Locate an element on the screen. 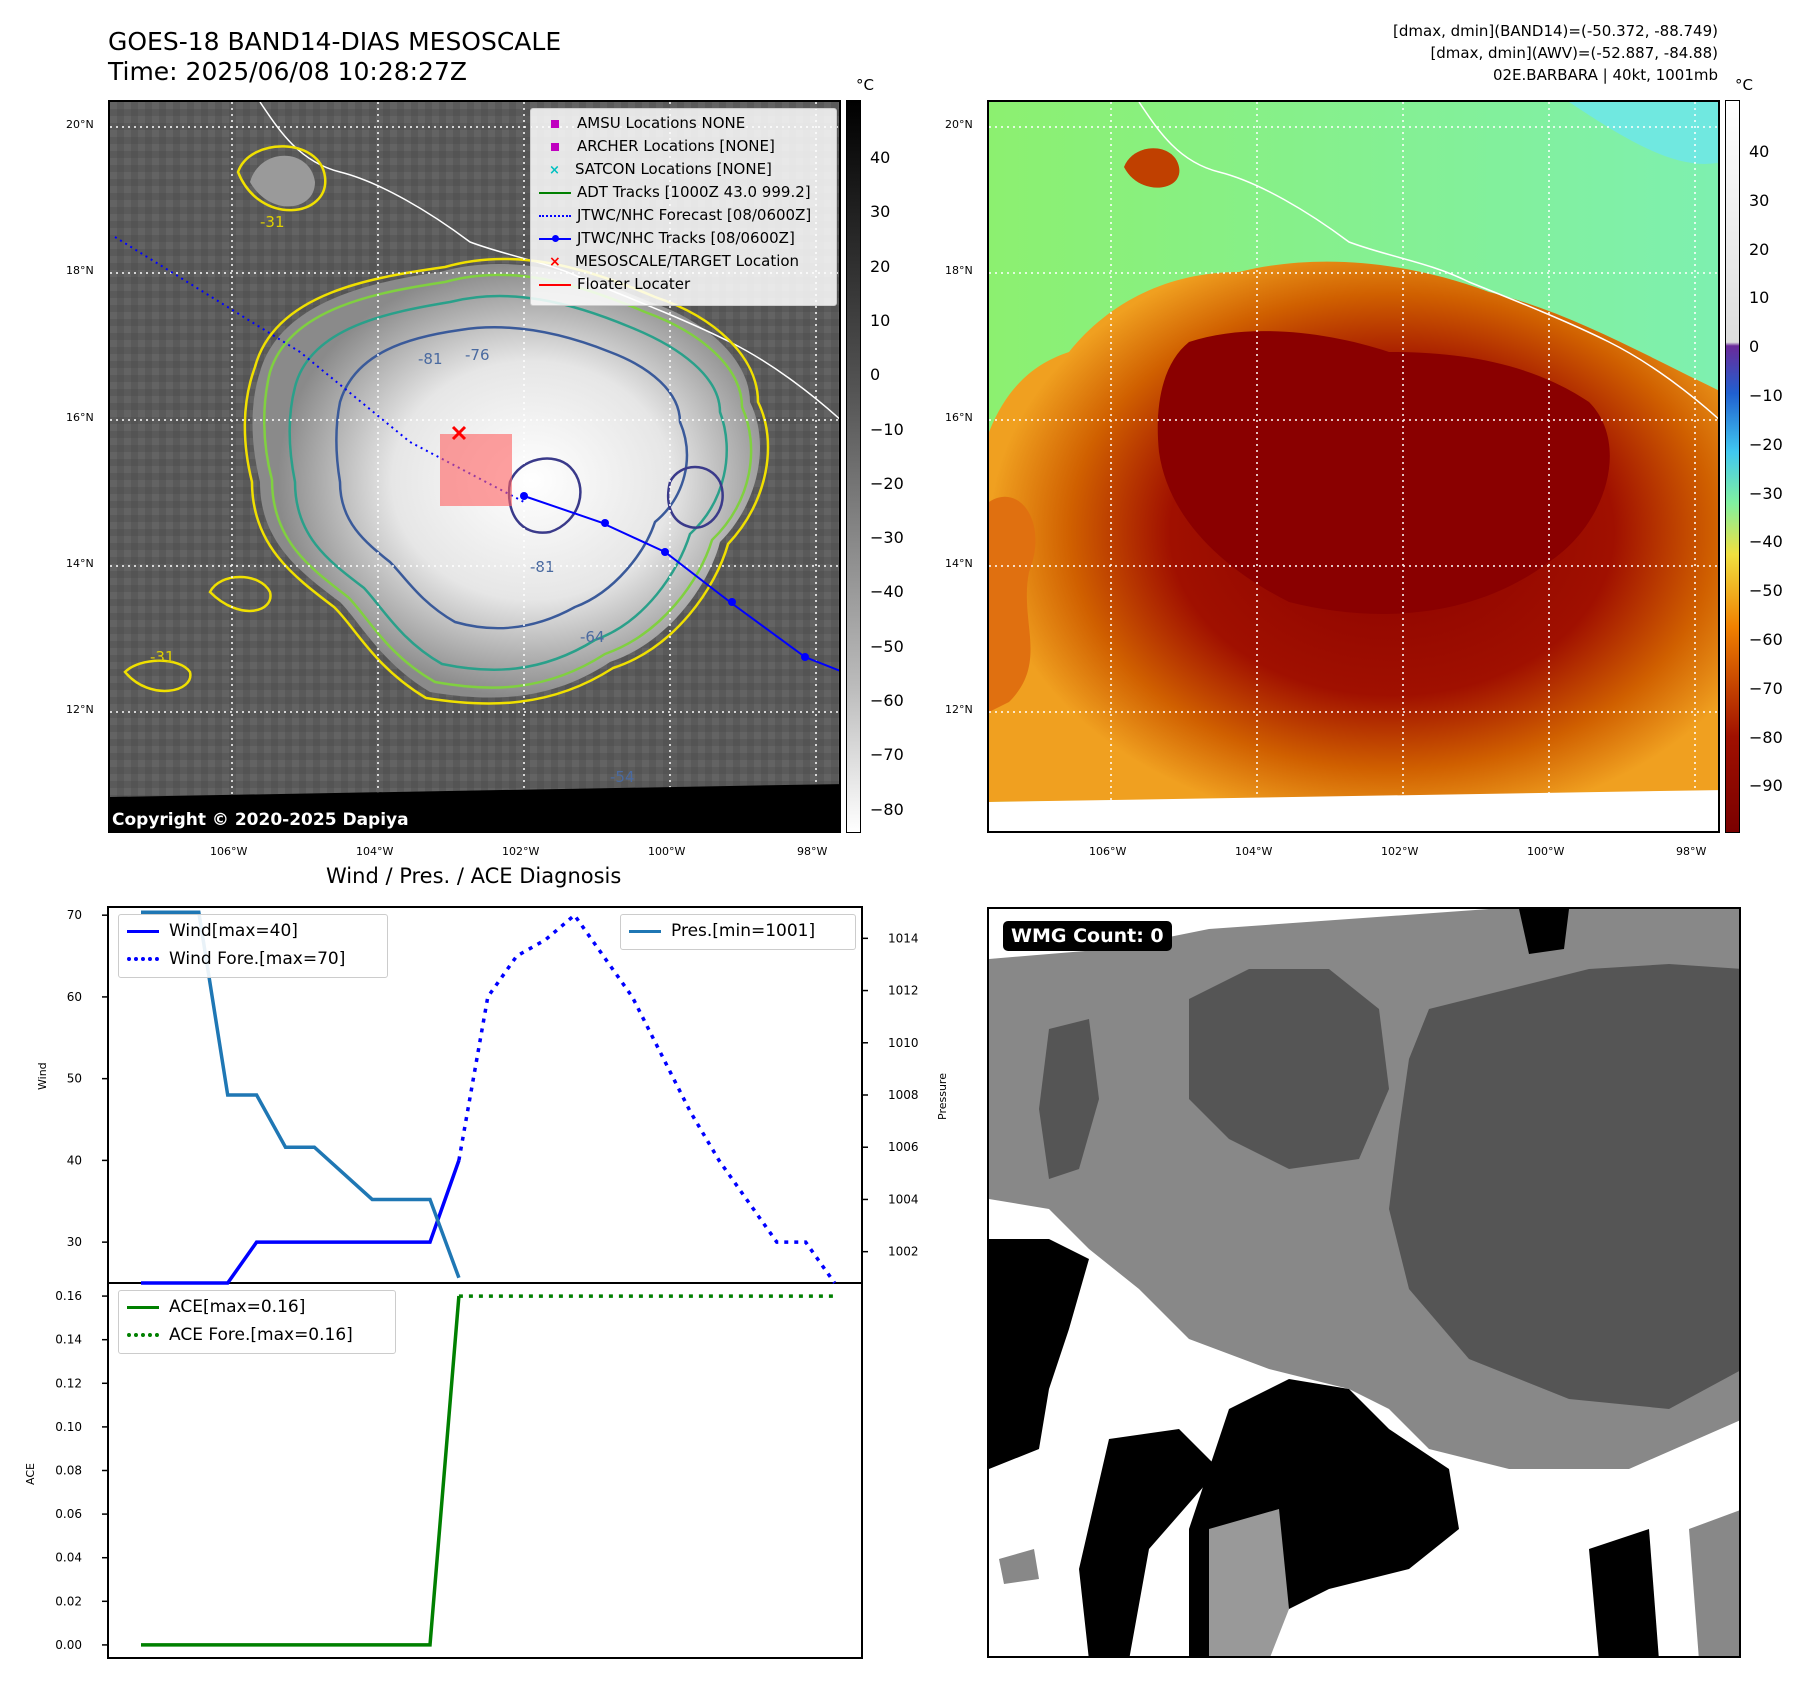 The width and height of the screenshot is (1801, 1690). ir-colorbar-tick: −10 is located at coordinates (887, 429).